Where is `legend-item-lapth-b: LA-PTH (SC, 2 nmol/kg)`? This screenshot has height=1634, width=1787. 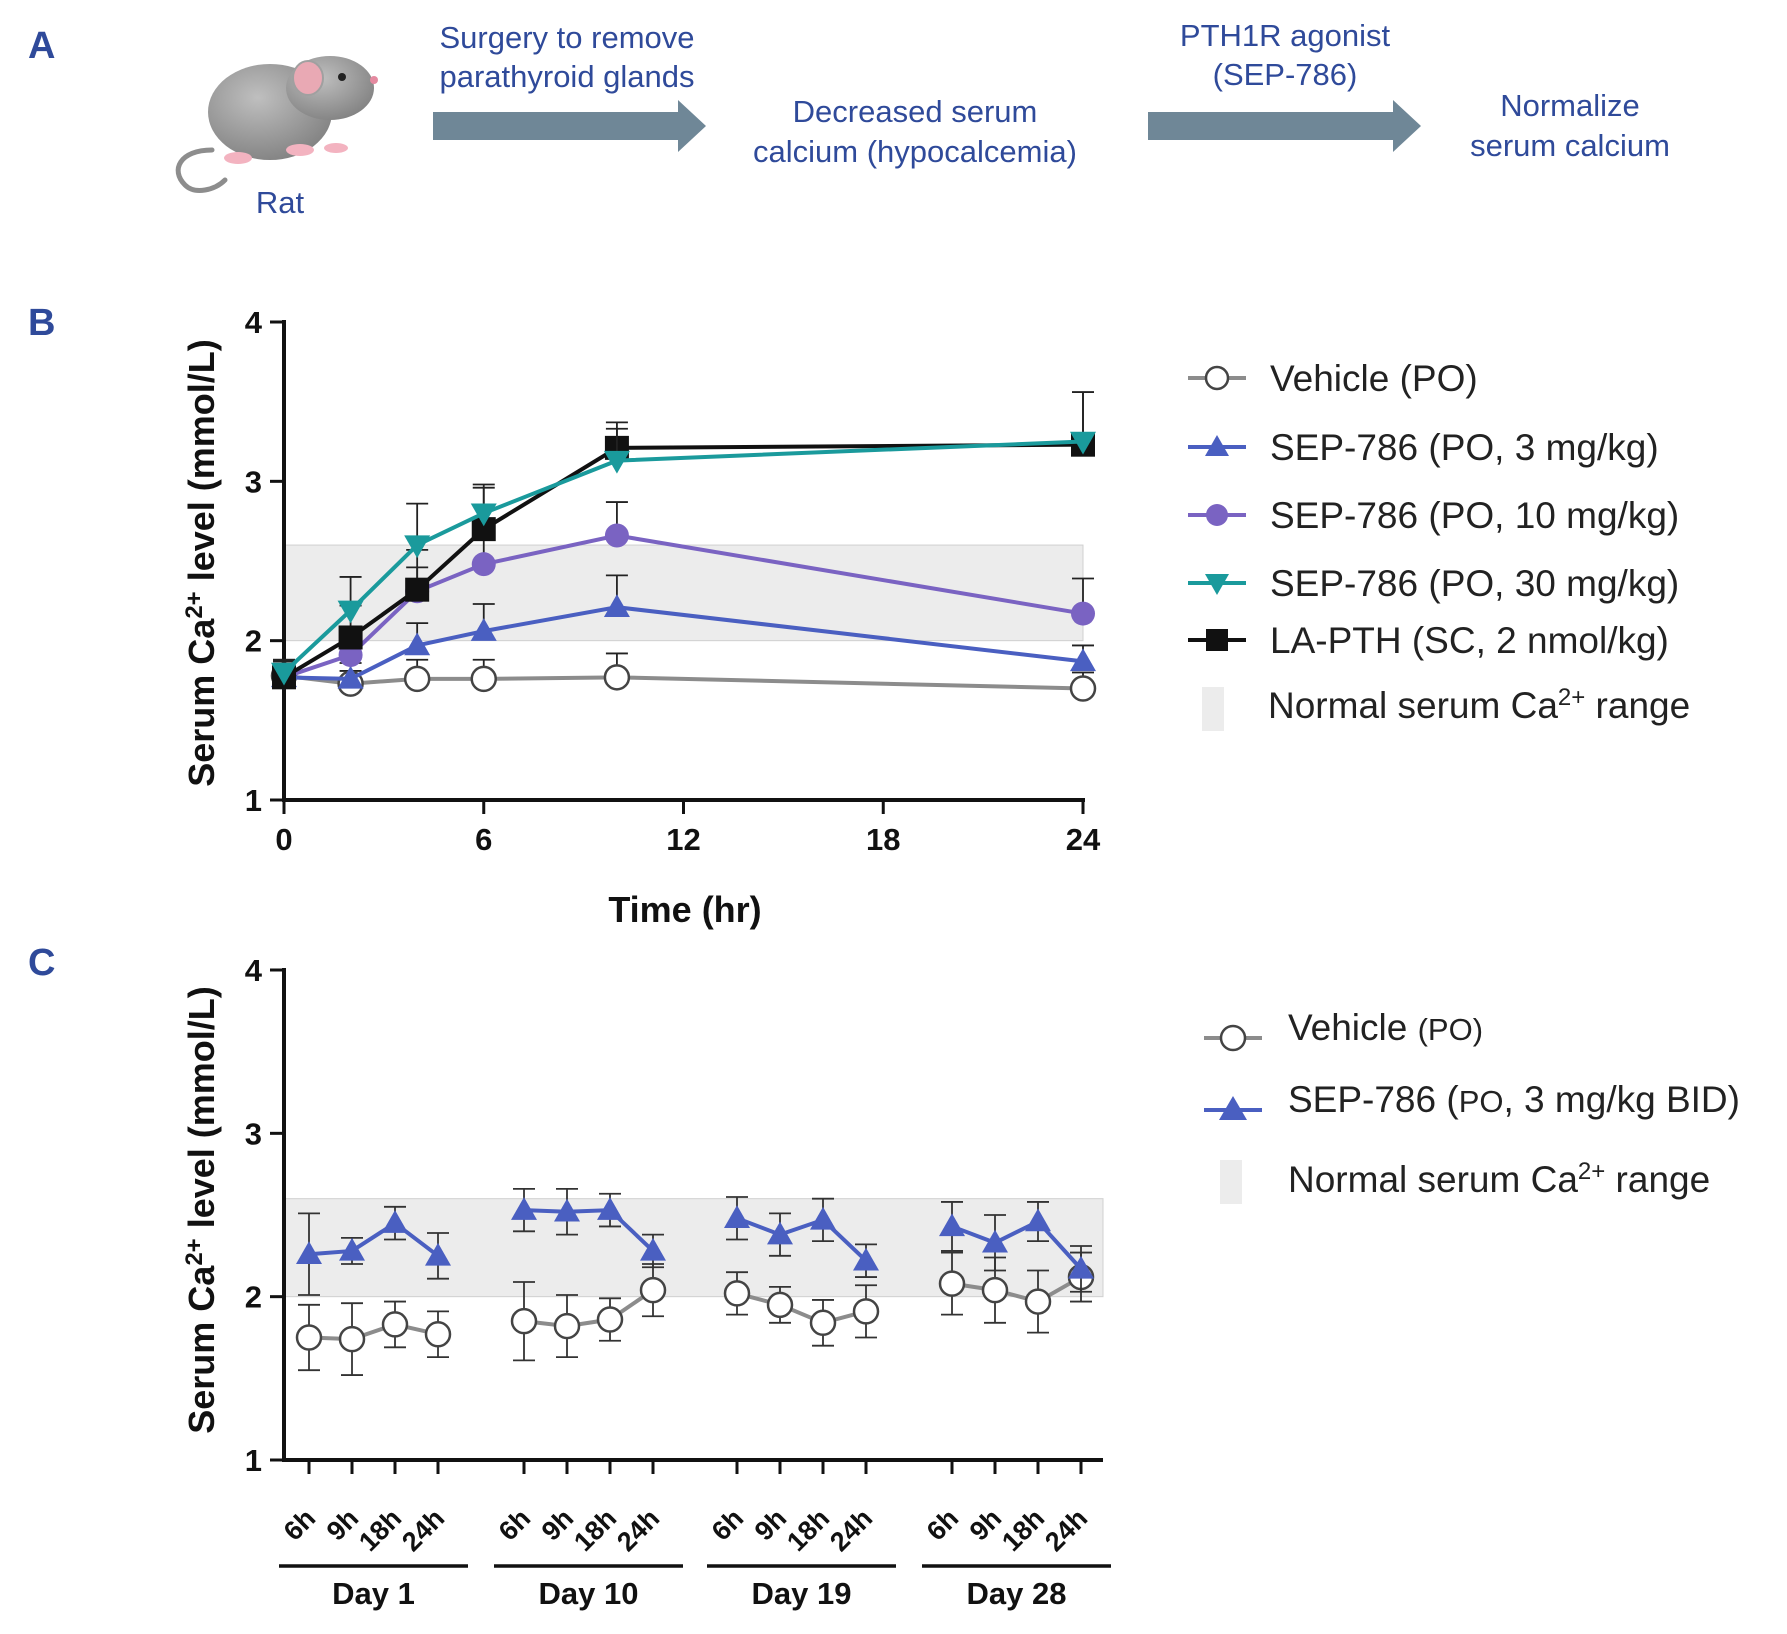 legend-item-lapth-b: LA-PTH (SC, 2 nmol/kg) is located at coordinates (1428, 640).